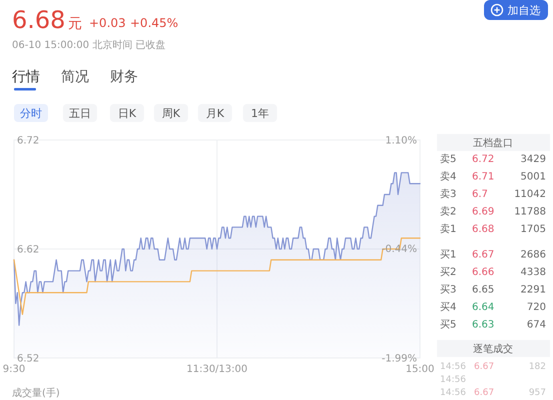  What do you see at coordinates (217, 276) in the screenshot?
I see `line-series` at bounding box center [217, 276].